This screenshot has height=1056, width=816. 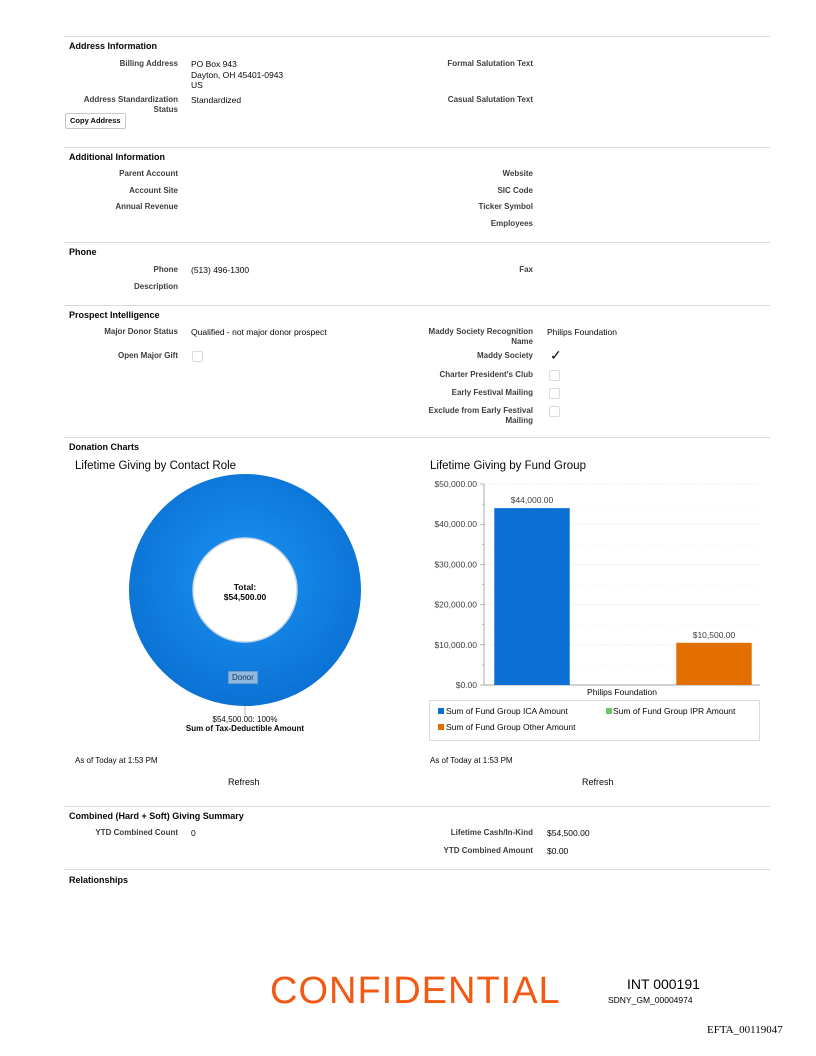 I want to click on donut-slice-label-donor: Donor, so click(x=243, y=677).